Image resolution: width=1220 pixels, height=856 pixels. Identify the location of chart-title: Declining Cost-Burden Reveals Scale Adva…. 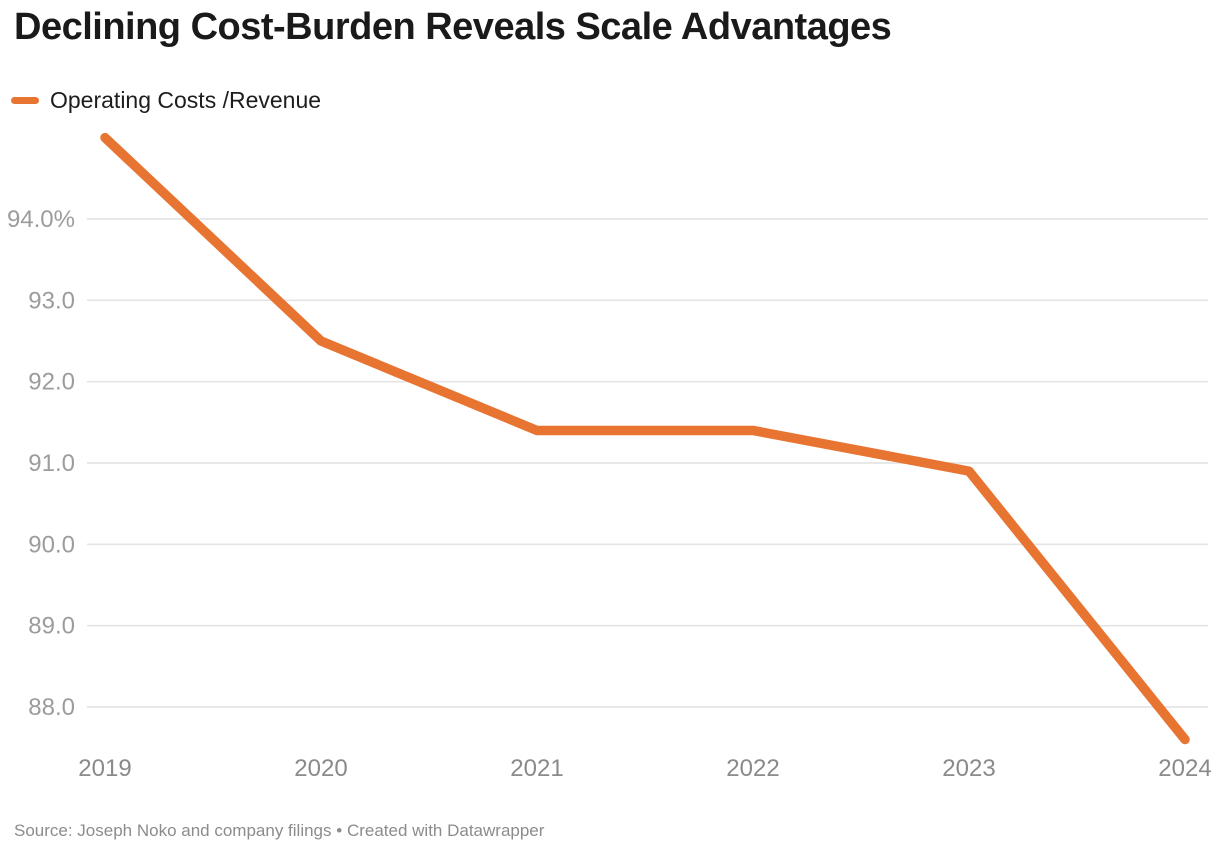
(453, 27).